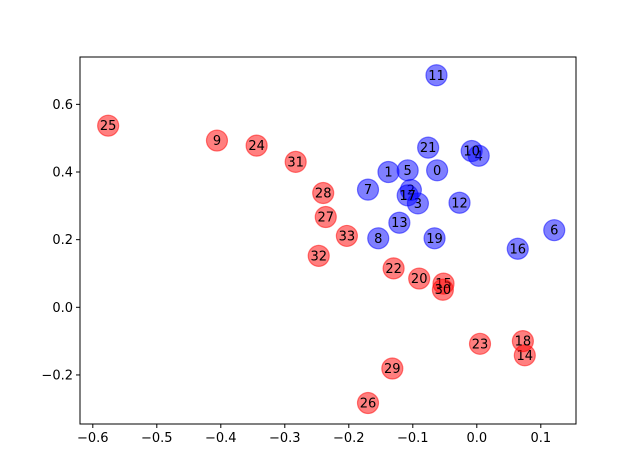 The height and width of the screenshot is (476, 640). Describe the element at coordinates (62, 308) in the screenshot. I see `y-tick-label: 0.0` at that location.